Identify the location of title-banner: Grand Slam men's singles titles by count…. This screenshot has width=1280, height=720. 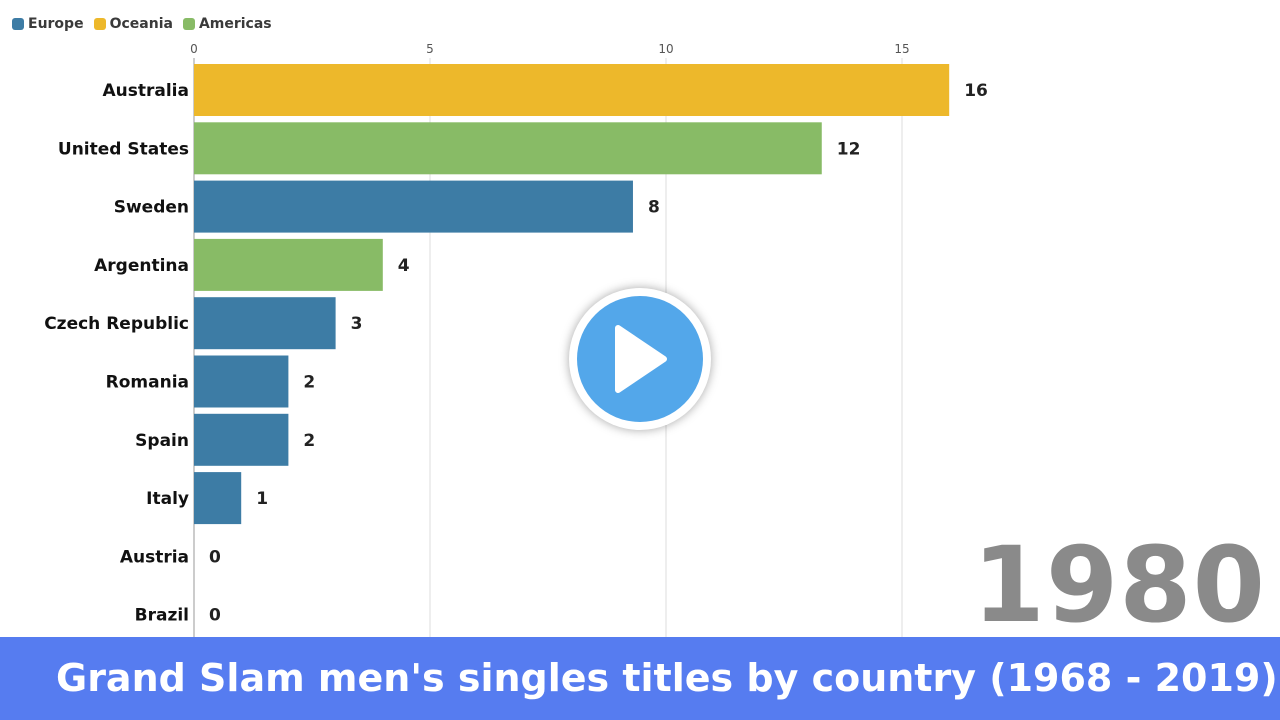
(640, 678).